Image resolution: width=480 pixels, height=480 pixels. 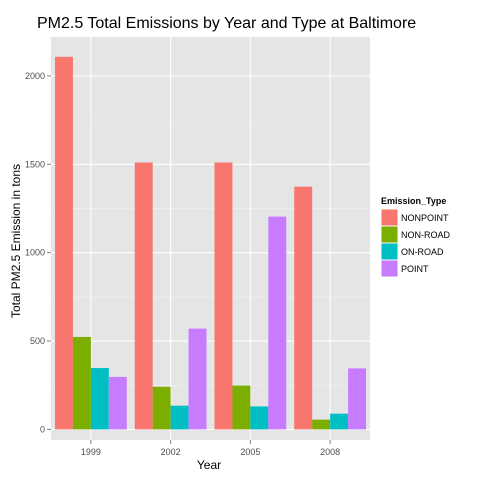 What do you see at coordinates (63, 243) in the screenshot?
I see `bar-nonpoint-1999` at bounding box center [63, 243].